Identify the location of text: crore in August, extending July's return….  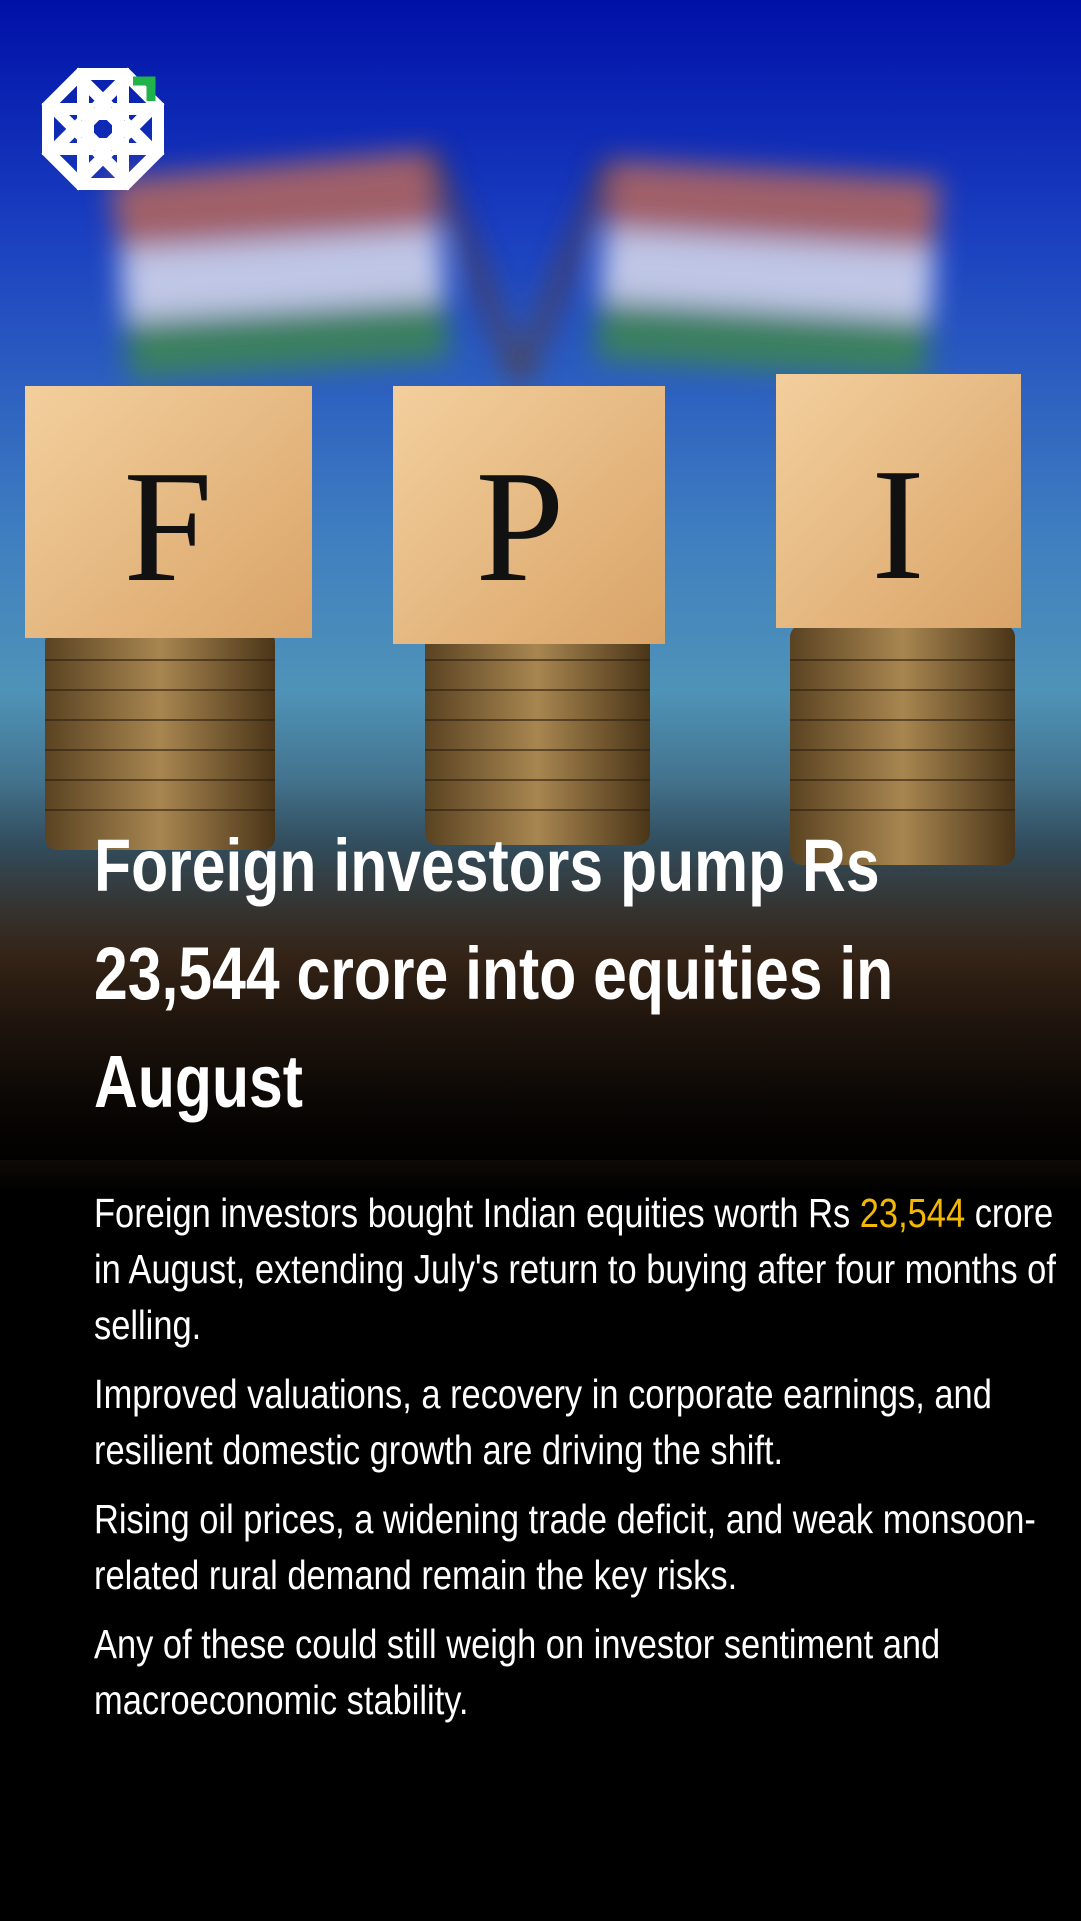
(575, 1269).